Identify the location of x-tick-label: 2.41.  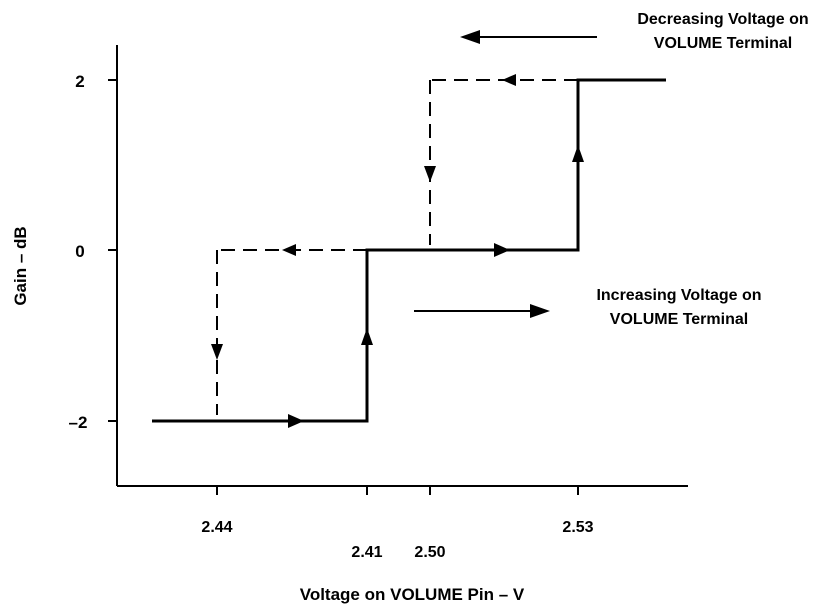
(366, 552).